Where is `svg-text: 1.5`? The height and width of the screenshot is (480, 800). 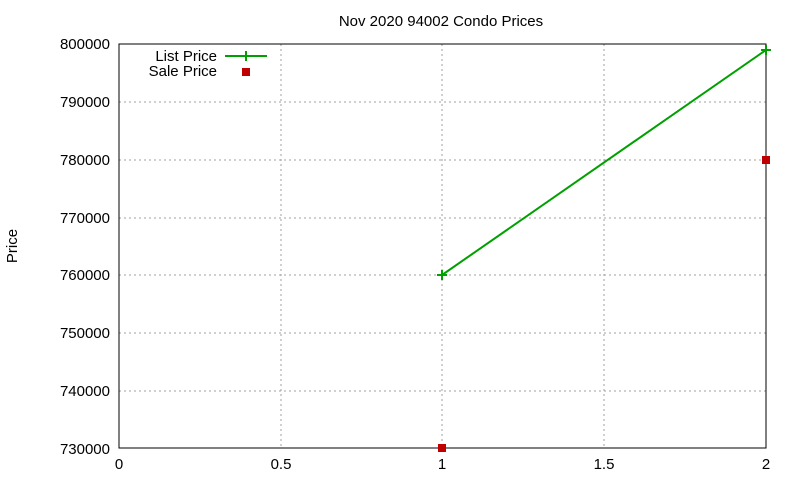
svg-text: 1.5 is located at coordinates (604, 464).